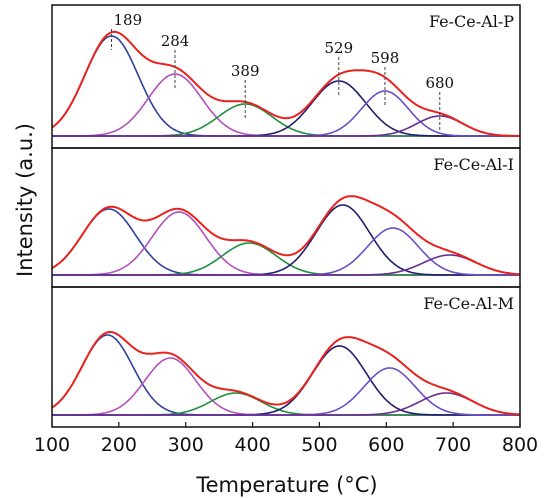 The height and width of the screenshot is (498, 544). Describe the element at coordinates (128, 20) in the screenshot. I see `peak-label-189: 189` at that location.